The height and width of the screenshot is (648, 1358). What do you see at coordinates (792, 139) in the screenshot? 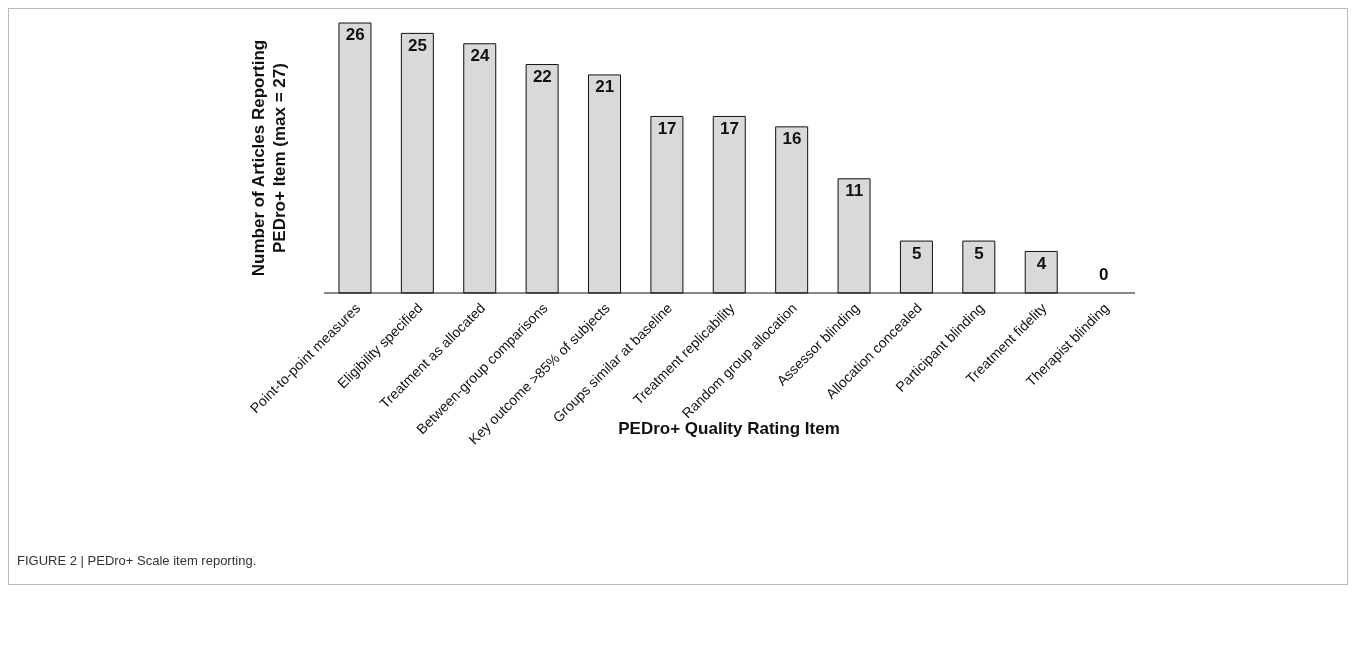
I see `data-label: 16` at bounding box center [792, 139].